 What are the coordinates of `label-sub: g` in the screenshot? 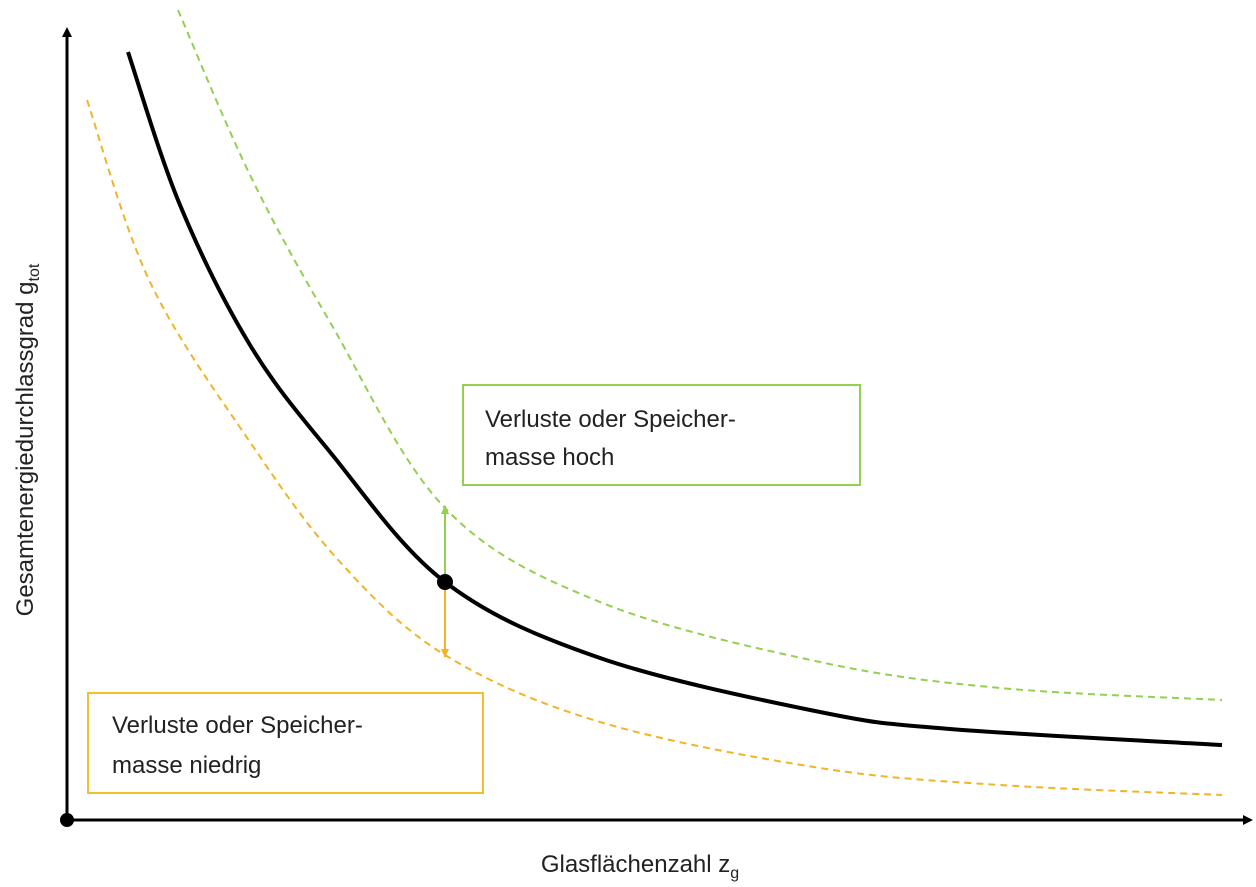 It's located at (734, 873).